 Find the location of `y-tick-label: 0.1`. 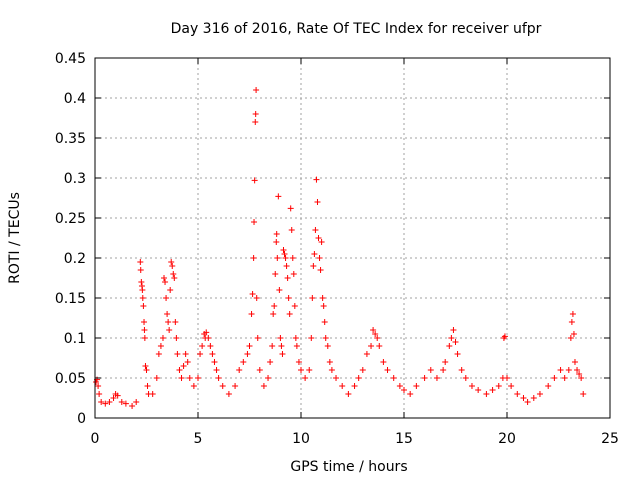

y-tick-label: 0.1 is located at coordinates (75, 339).